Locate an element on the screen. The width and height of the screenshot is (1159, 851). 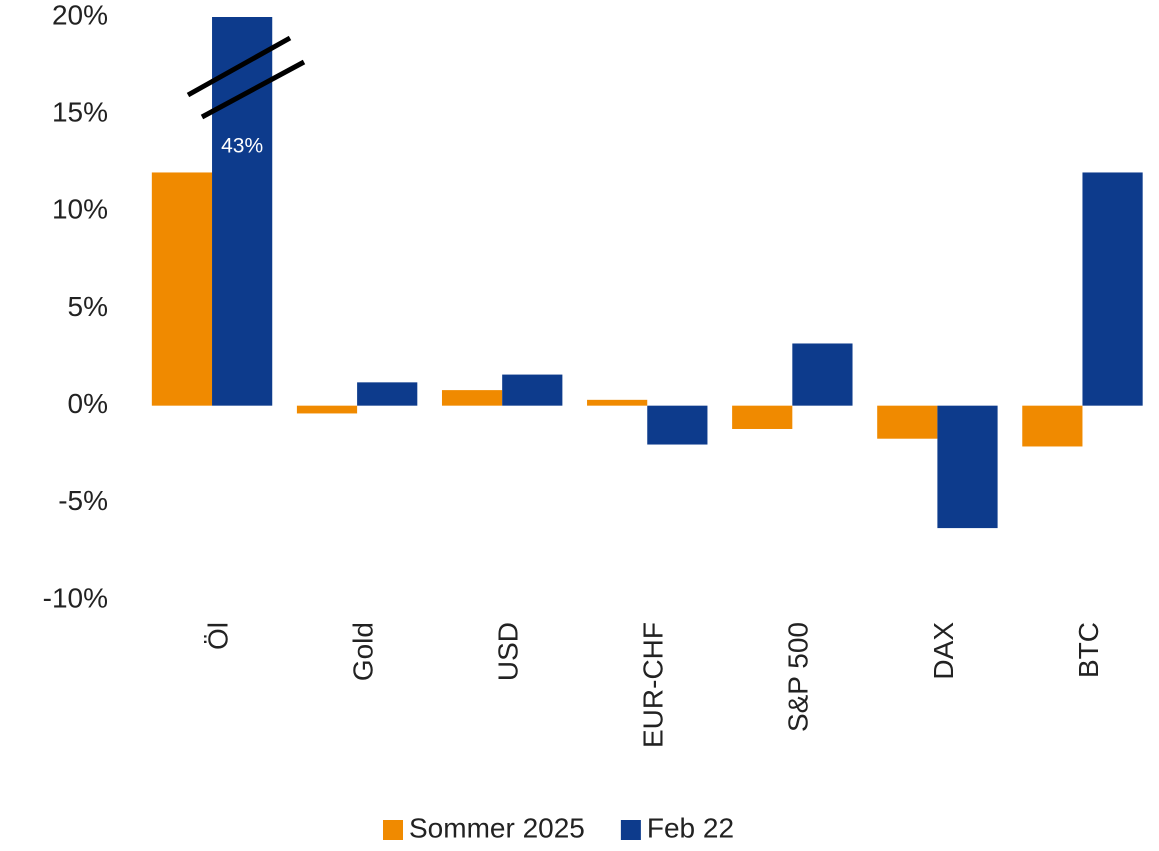
y-tick-label: 0% is located at coordinates (88, 403).